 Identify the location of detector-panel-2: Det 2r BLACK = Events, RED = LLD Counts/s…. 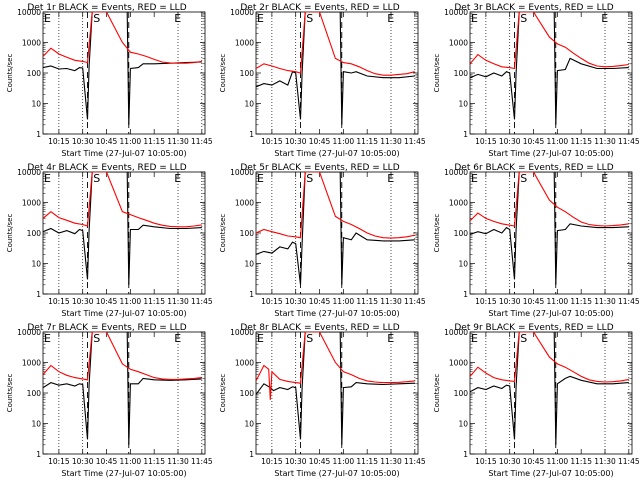
(322, 80).